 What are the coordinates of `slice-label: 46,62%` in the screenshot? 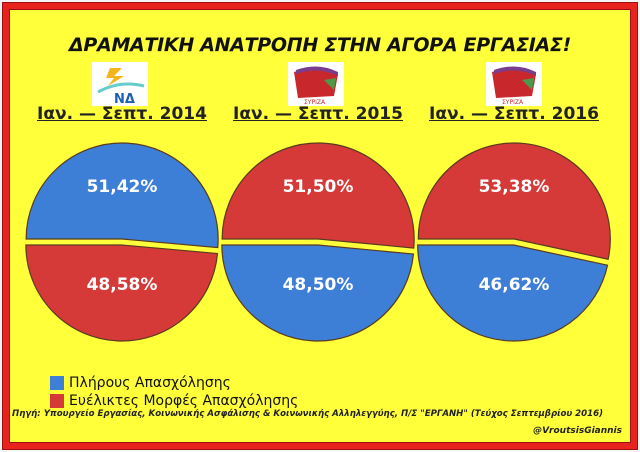 It's located at (514, 285).